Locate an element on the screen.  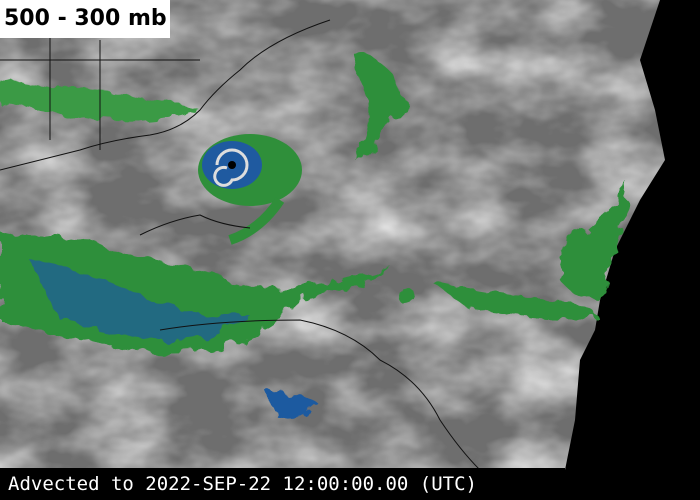
hurricane is located at coordinates (250, 189).